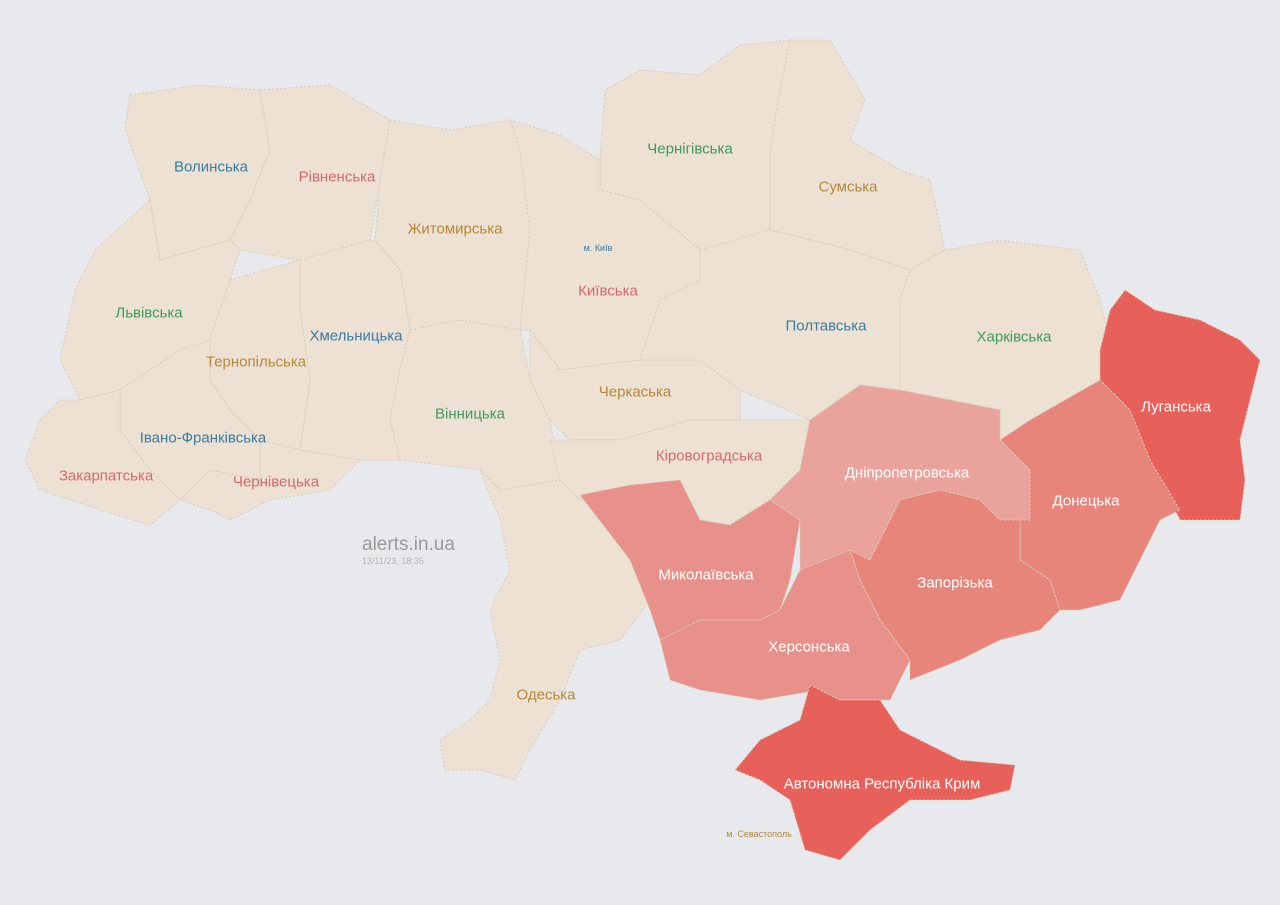 The image size is (1280, 905). I want to click on region-5-label: м. Київ, so click(598, 248).